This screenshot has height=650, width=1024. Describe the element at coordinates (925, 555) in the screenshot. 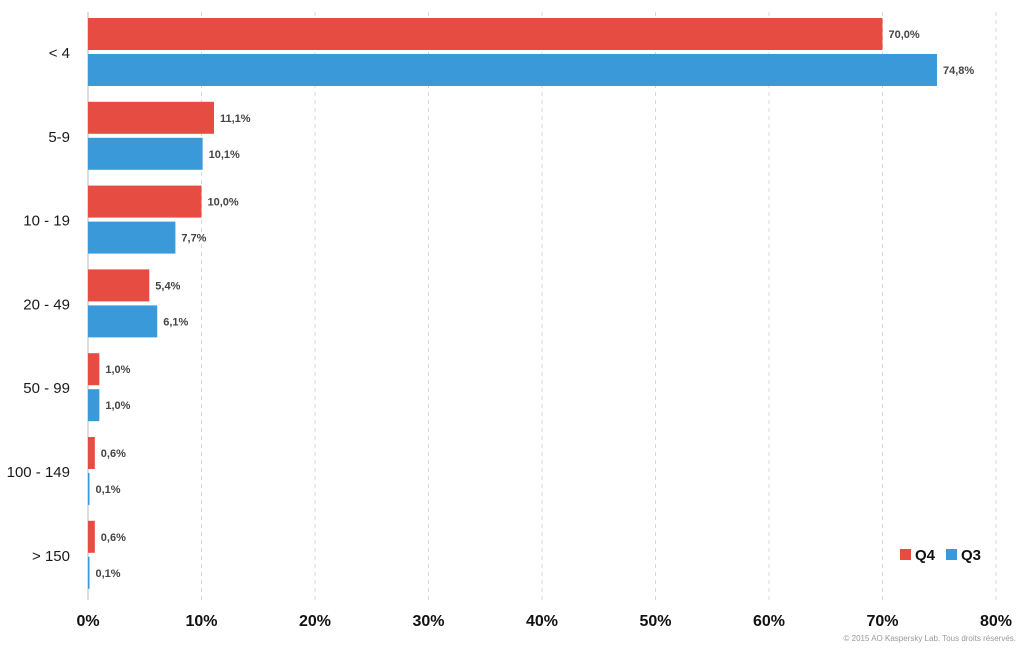

I see `legend-label: Q4` at that location.